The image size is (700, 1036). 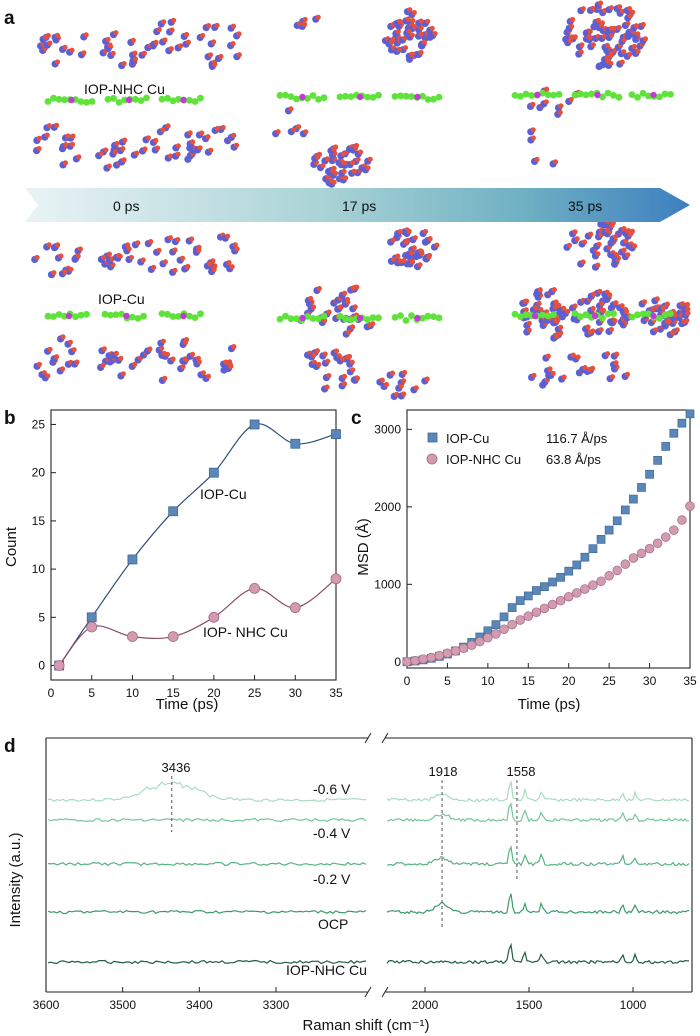 What do you see at coordinates (41, 666) in the screenshot?
I see `y-tick-label: 0` at bounding box center [41, 666].